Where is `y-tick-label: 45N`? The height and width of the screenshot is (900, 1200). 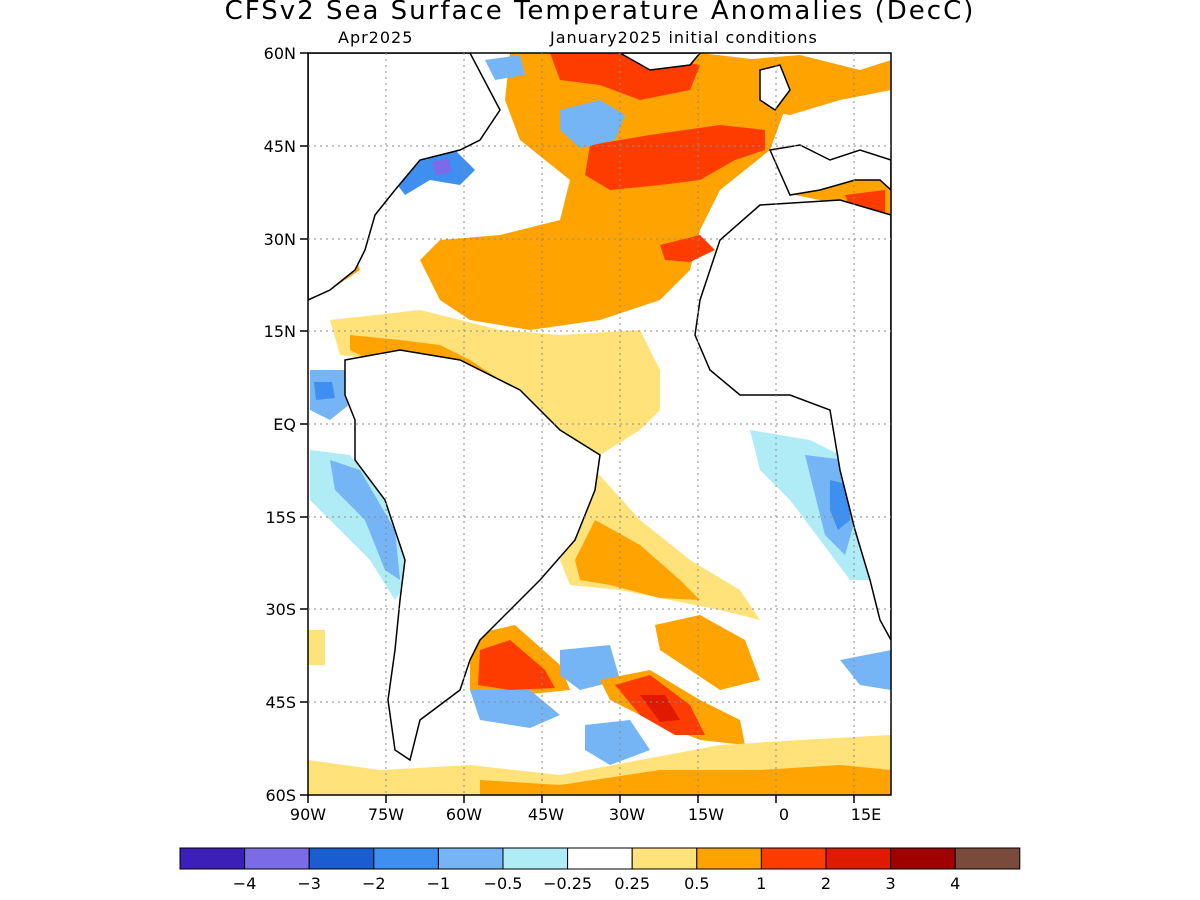
y-tick-label: 45N is located at coordinates (280, 146).